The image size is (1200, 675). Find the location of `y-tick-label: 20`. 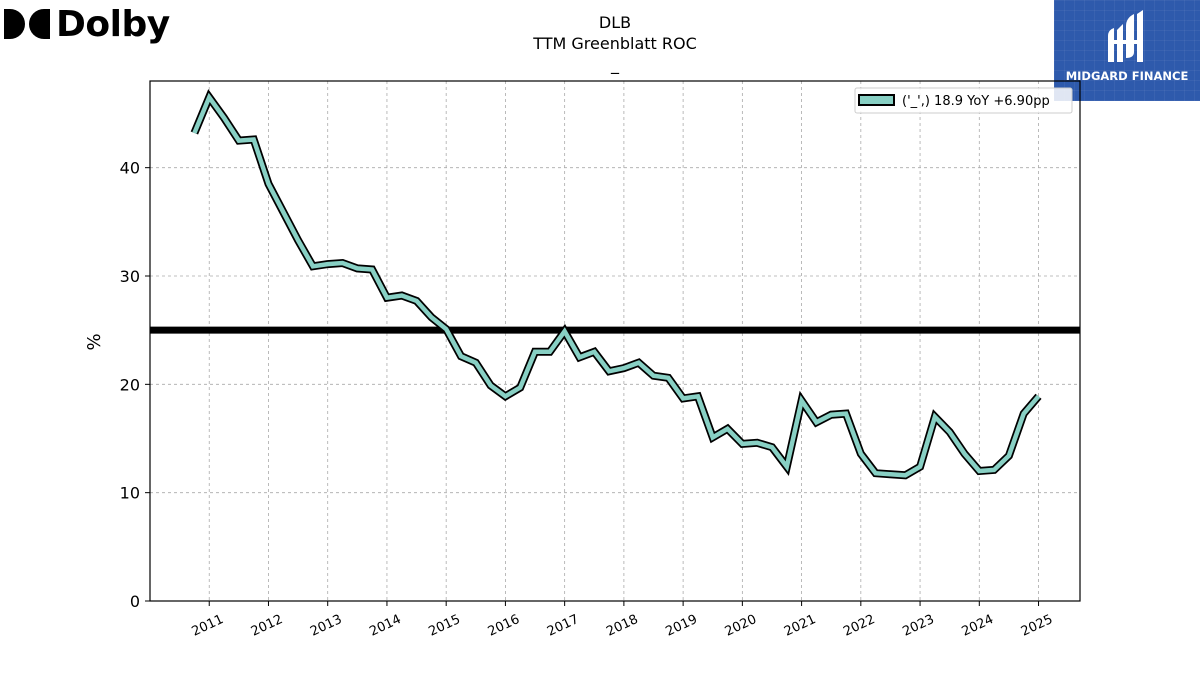

y-tick-label: 20 is located at coordinates (130, 384).